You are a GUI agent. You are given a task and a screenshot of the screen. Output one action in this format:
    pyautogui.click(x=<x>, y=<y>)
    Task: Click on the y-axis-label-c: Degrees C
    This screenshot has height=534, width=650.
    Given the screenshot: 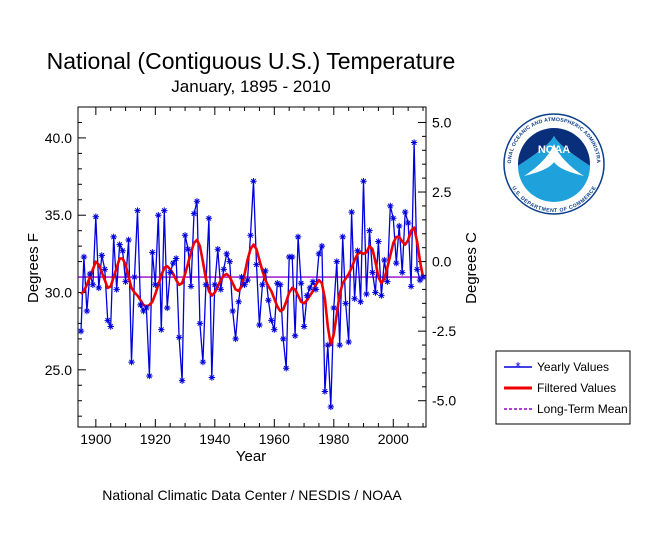 What is the action you would take?
    pyautogui.click(x=471, y=268)
    